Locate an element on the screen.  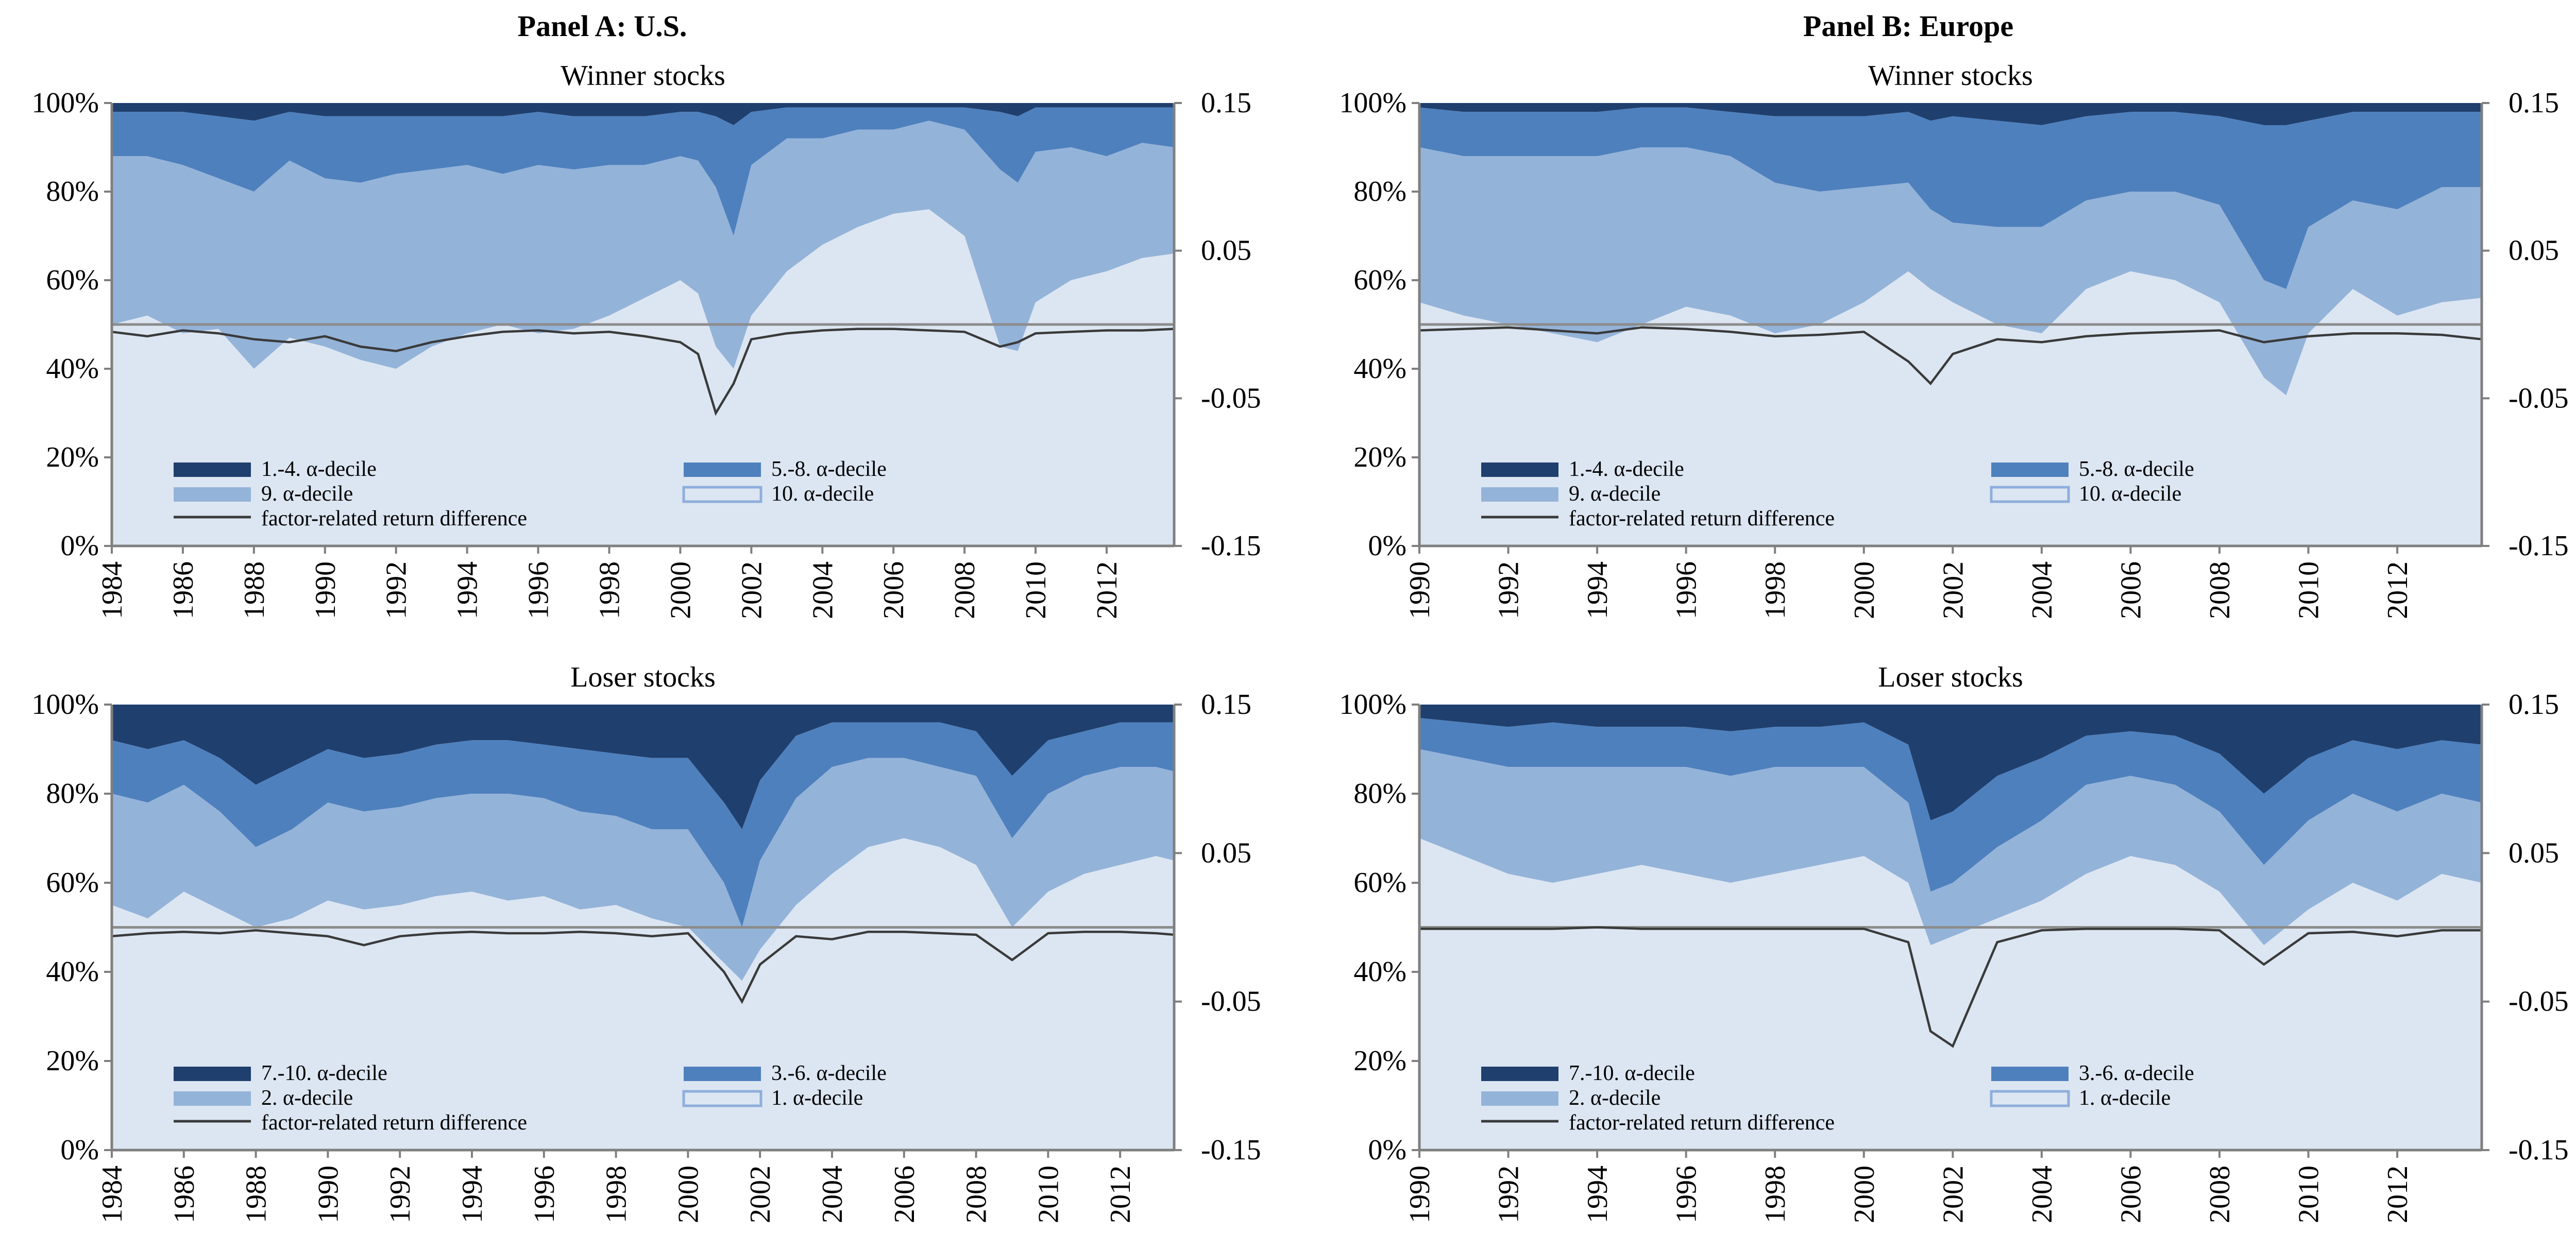
chart-title-us-loser: Loser stocks is located at coordinates (643, 677).